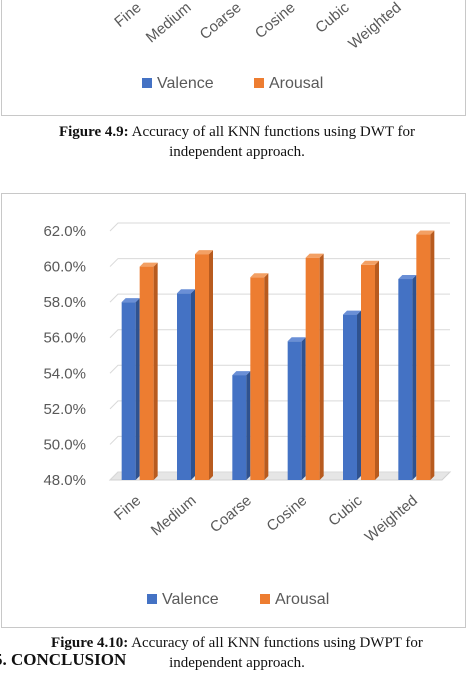 The width and height of the screenshot is (474, 696). I want to click on x-tick-label: Medium, so click(174, 515).